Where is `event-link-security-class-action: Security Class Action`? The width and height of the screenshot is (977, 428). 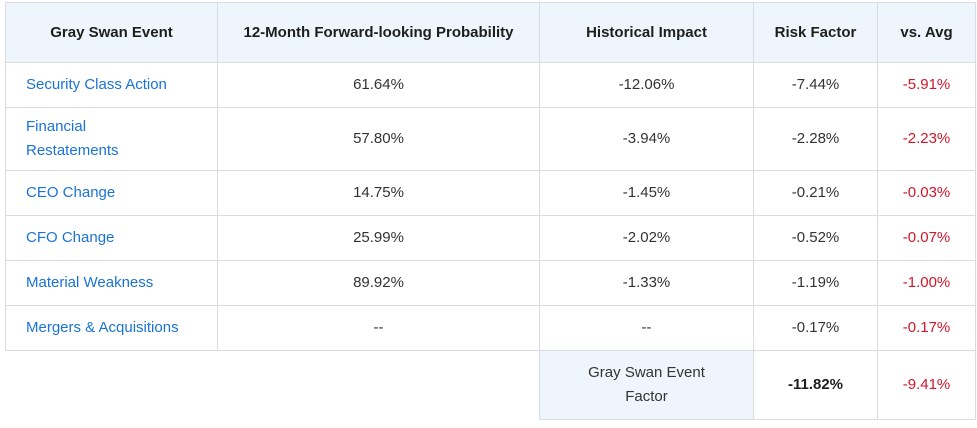 event-link-security-class-action: Security Class Action is located at coordinates (96, 84).